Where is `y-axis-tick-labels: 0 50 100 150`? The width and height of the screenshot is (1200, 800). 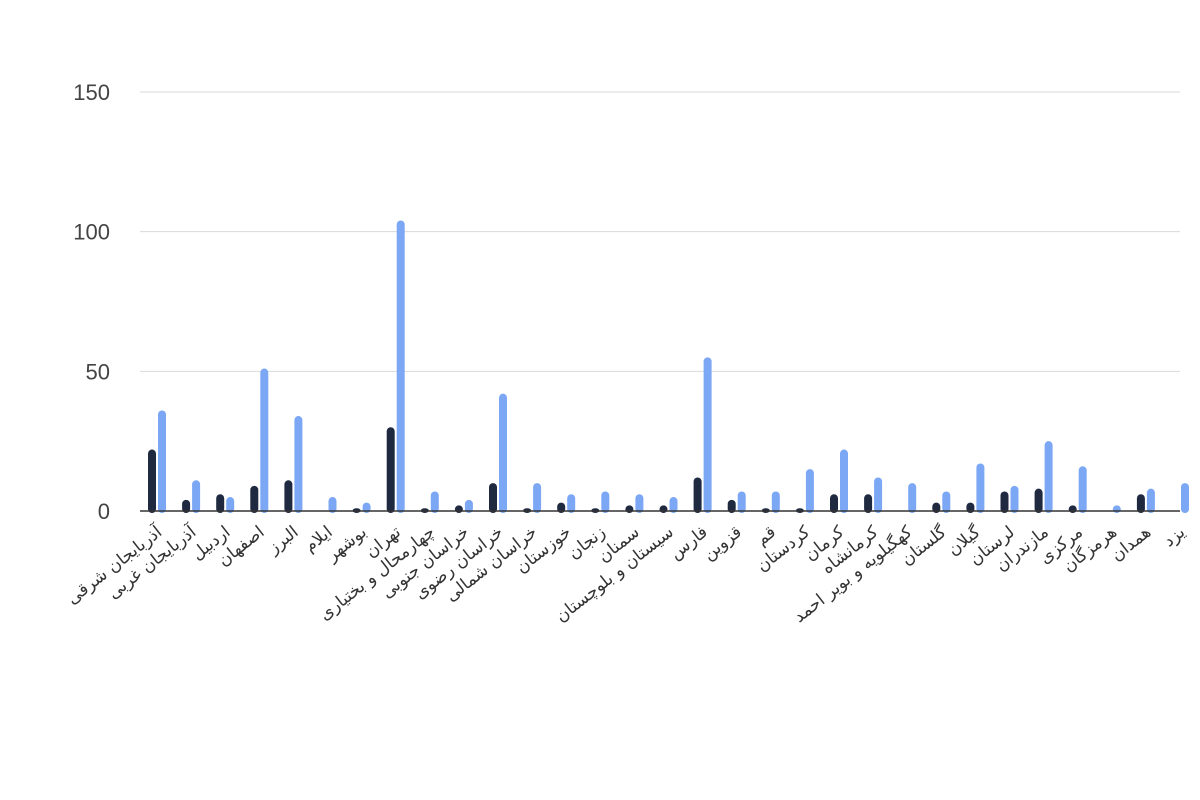 y-axis-tick-labels: 0 50 100 150 is located at coordinates (91, 302).